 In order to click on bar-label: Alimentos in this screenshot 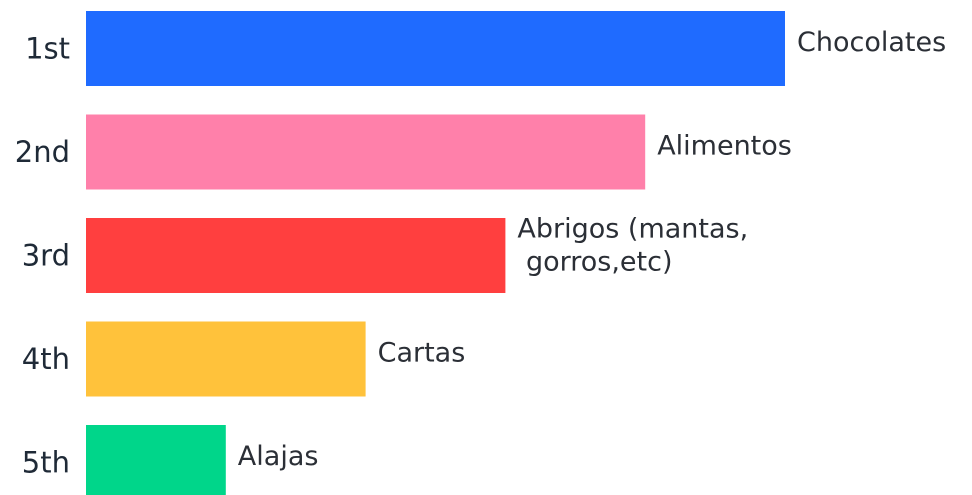, I will do `click(724, 146)`.